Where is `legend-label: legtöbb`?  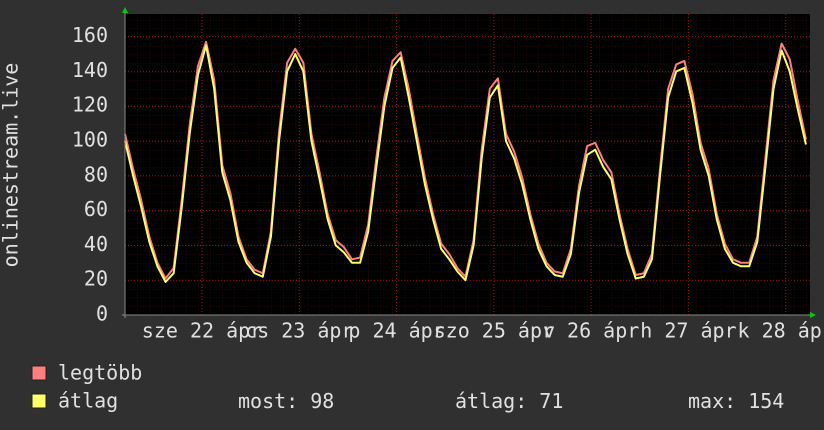
legend-label: legtöbb is located at coordinates (100, 373).